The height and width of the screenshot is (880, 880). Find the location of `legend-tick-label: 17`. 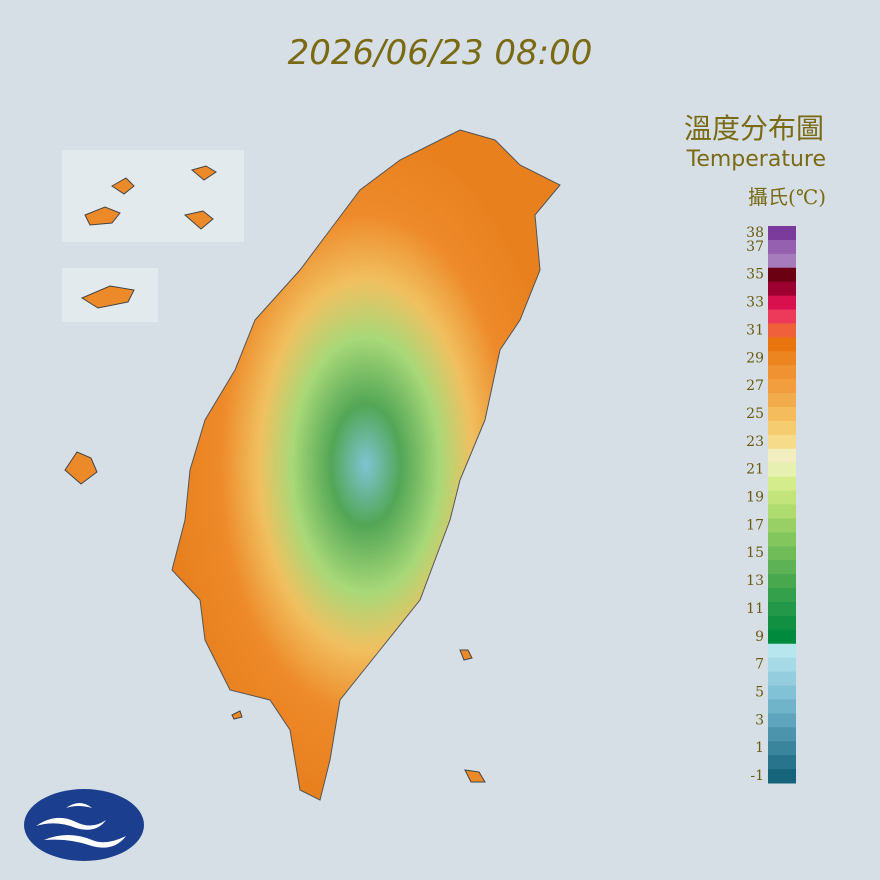

legend-tick-label: 17 is located at coordinates (755, 525).